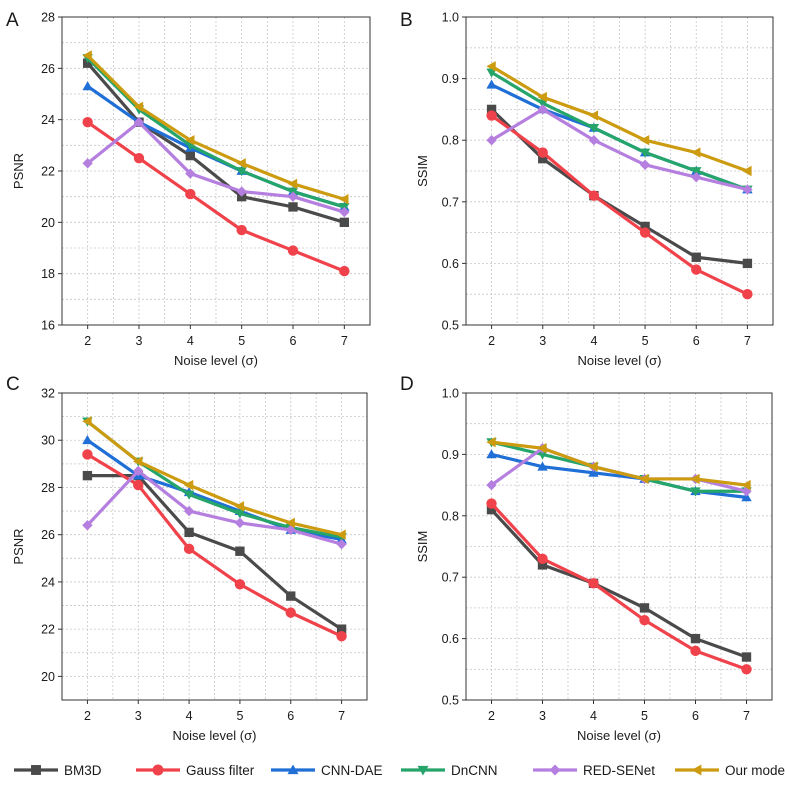  Describe the element at coordinates (58, 770) in the screenshot. I see `legend-item-bm3d: BM3D` at that location.